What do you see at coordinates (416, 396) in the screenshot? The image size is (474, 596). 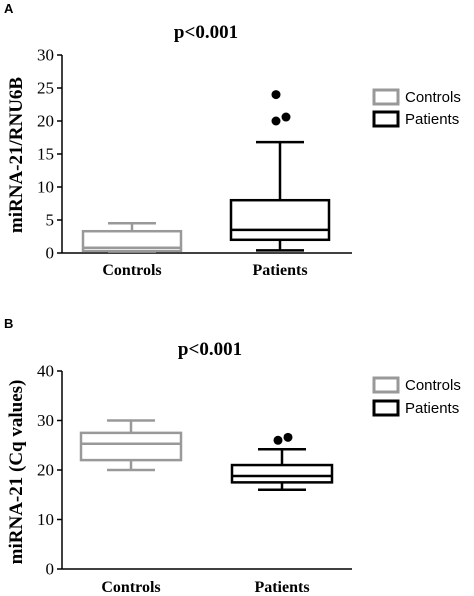 I see `chart-b-legend: Controls Patients` at bounding box center [416, 396].